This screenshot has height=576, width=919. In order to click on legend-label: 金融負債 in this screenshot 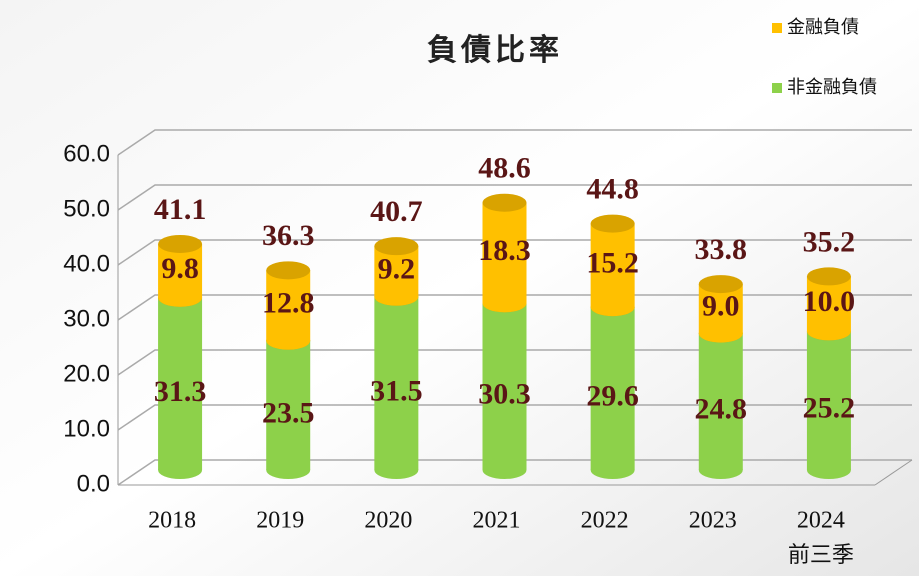, I will do `click(823, 27)`.